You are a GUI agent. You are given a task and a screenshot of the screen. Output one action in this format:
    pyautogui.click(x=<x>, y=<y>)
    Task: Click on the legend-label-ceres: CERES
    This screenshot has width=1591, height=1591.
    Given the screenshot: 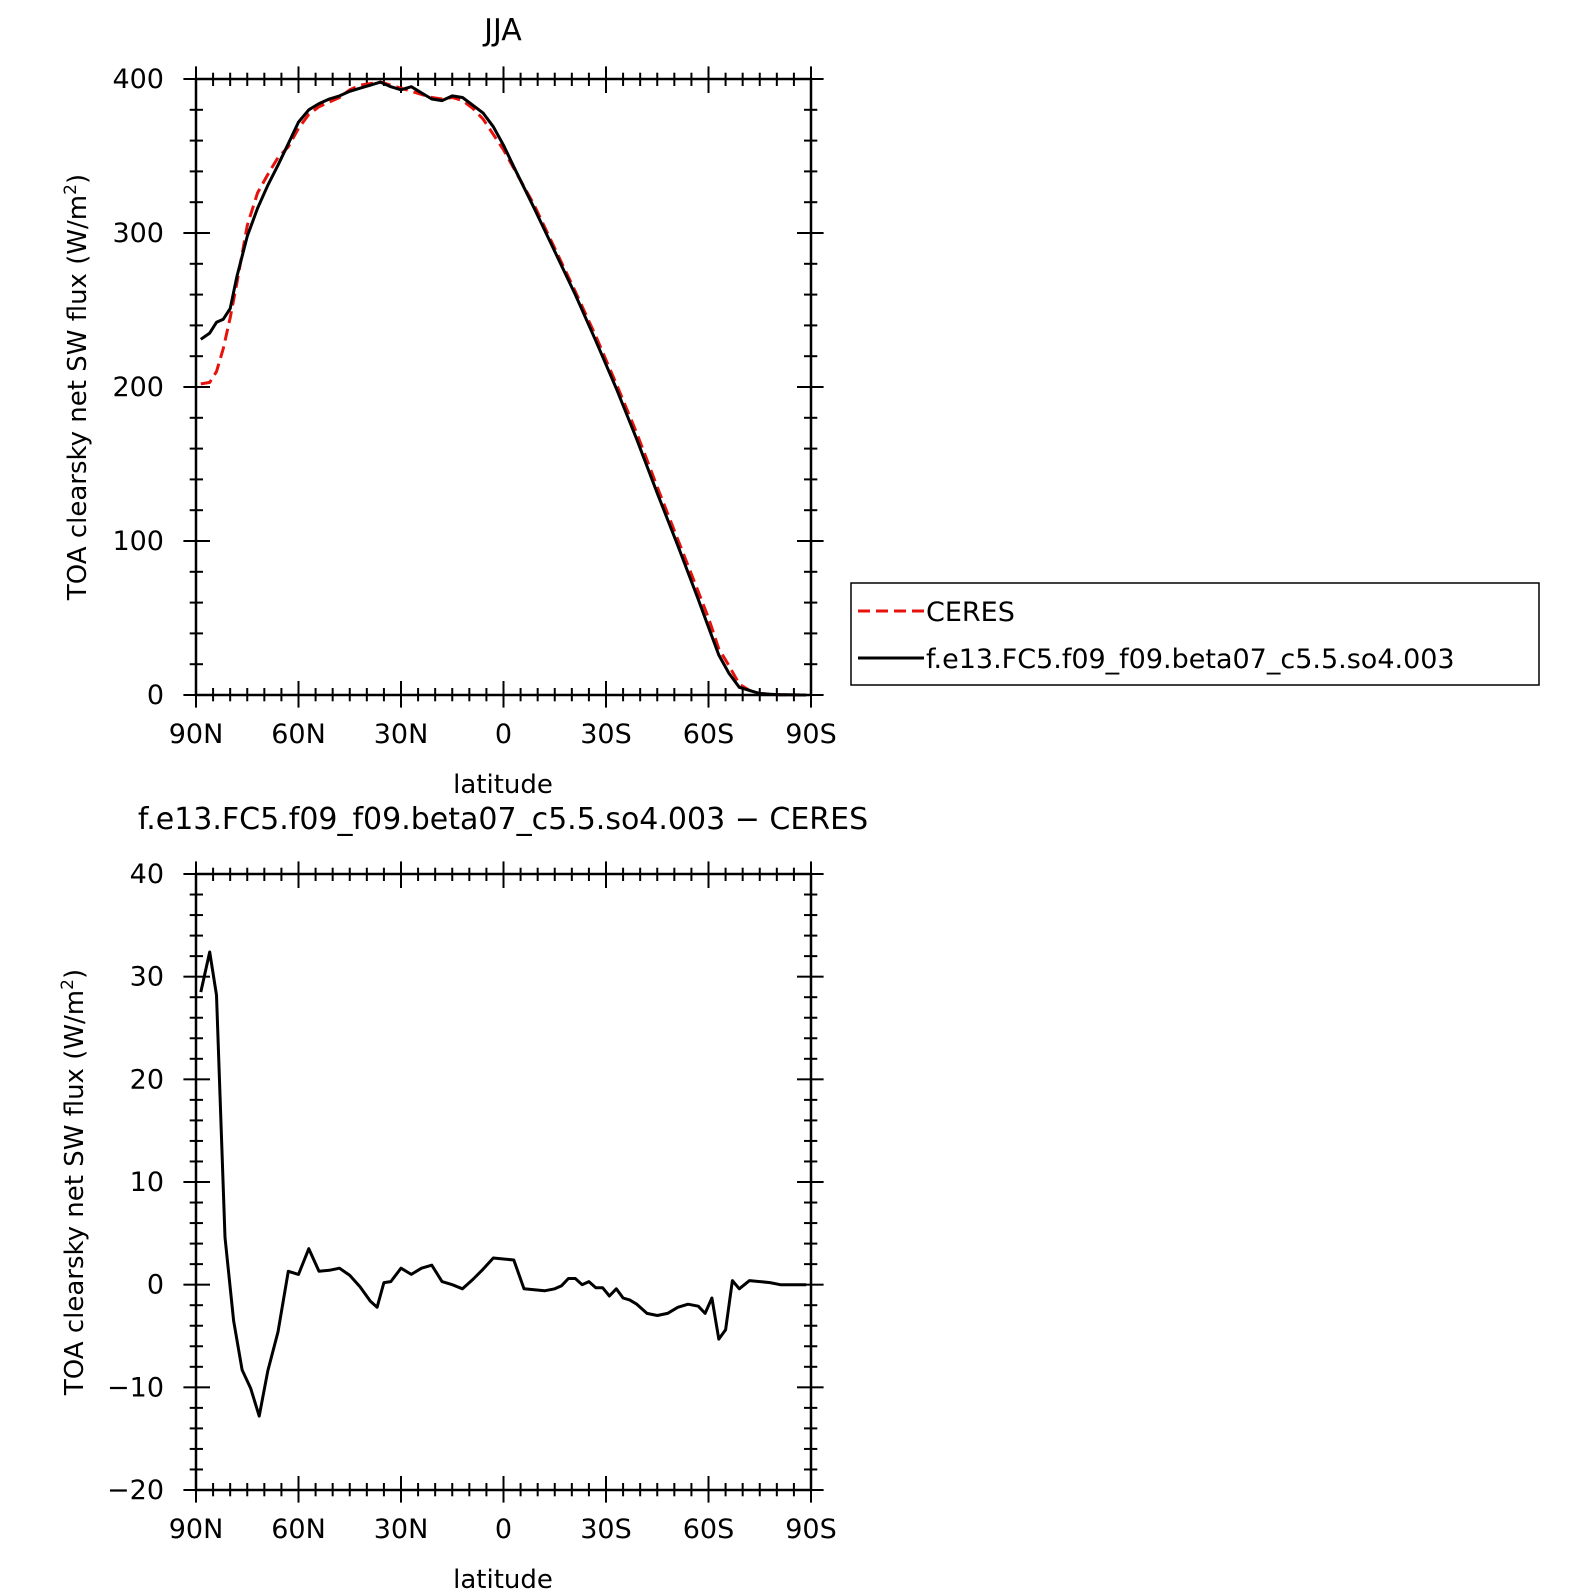 What is the action you would take?
    pyautogui.click(x=970, y=612)
    